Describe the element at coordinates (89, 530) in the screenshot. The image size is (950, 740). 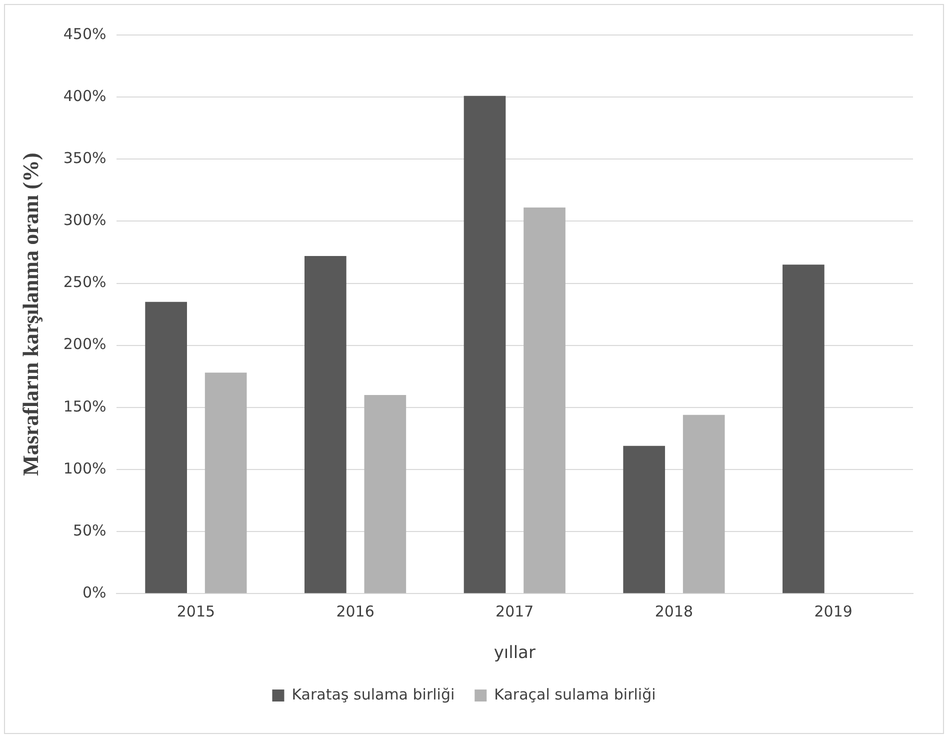
I see `y-tick-label: 50%` at that location.